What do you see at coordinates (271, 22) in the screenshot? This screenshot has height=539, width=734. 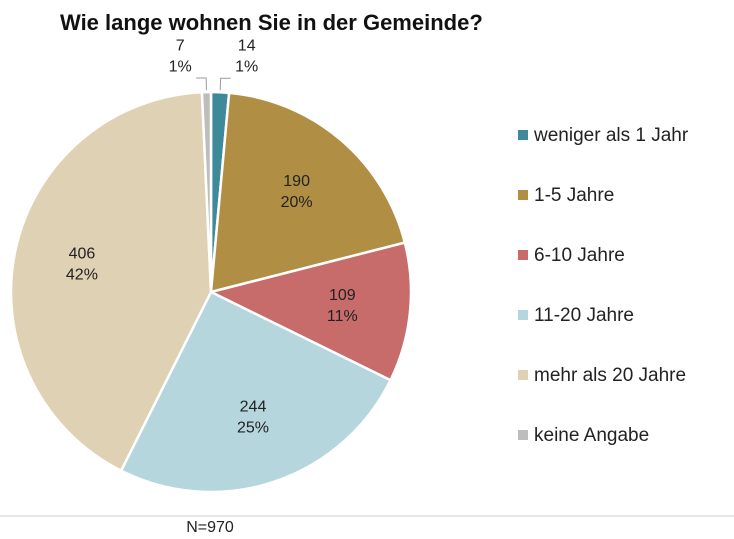 I see `chart-title: Wie lange wohnen Sie in der Gemeinde?` at bounding box center [271, 22].